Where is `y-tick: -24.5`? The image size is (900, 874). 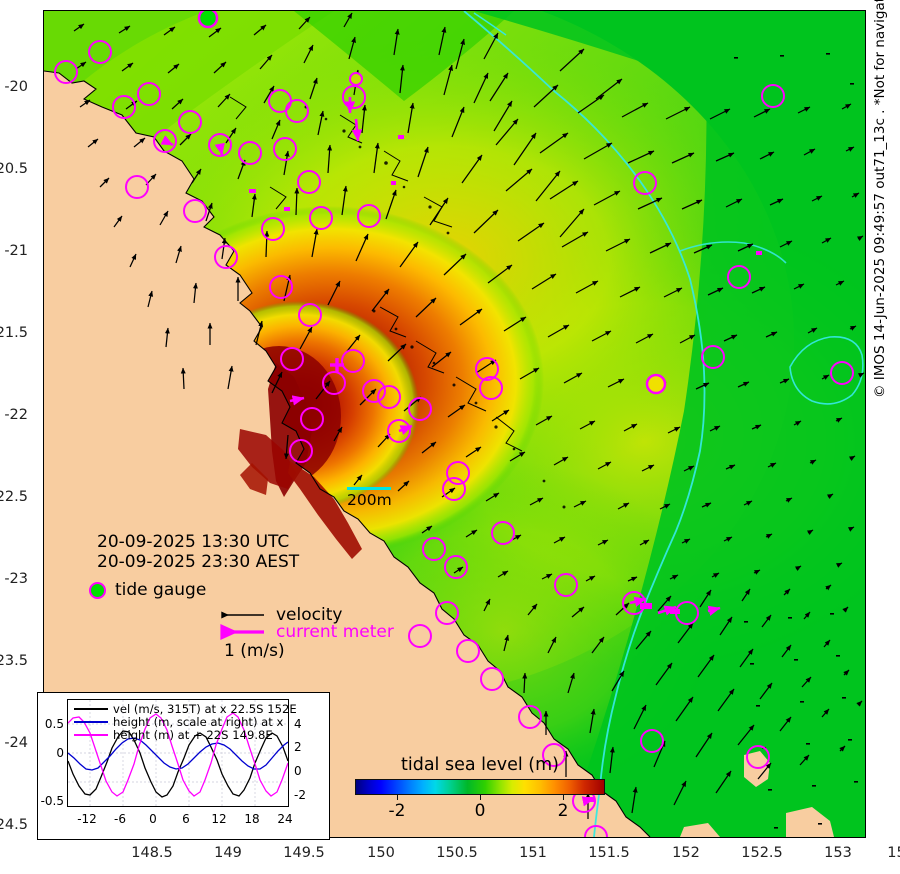 y-tick: -24.5 is located at coordinates (14, 825).